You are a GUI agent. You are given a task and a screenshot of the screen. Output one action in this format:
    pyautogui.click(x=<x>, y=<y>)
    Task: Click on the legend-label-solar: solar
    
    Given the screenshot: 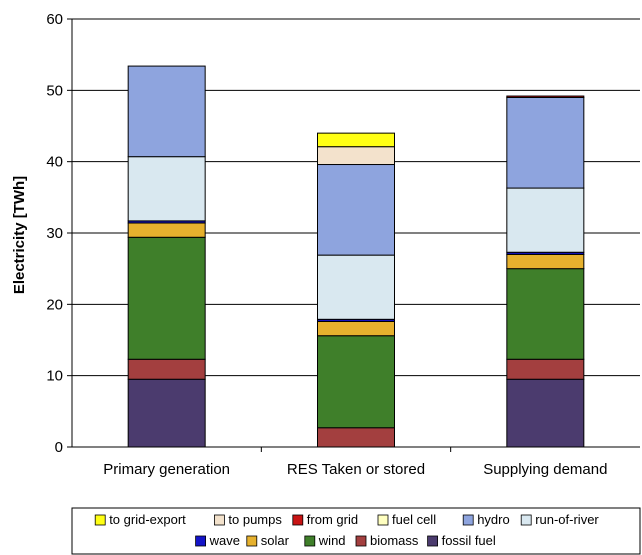 What is the action you would take?
    pyautogui.click(x=275, y=540)
    